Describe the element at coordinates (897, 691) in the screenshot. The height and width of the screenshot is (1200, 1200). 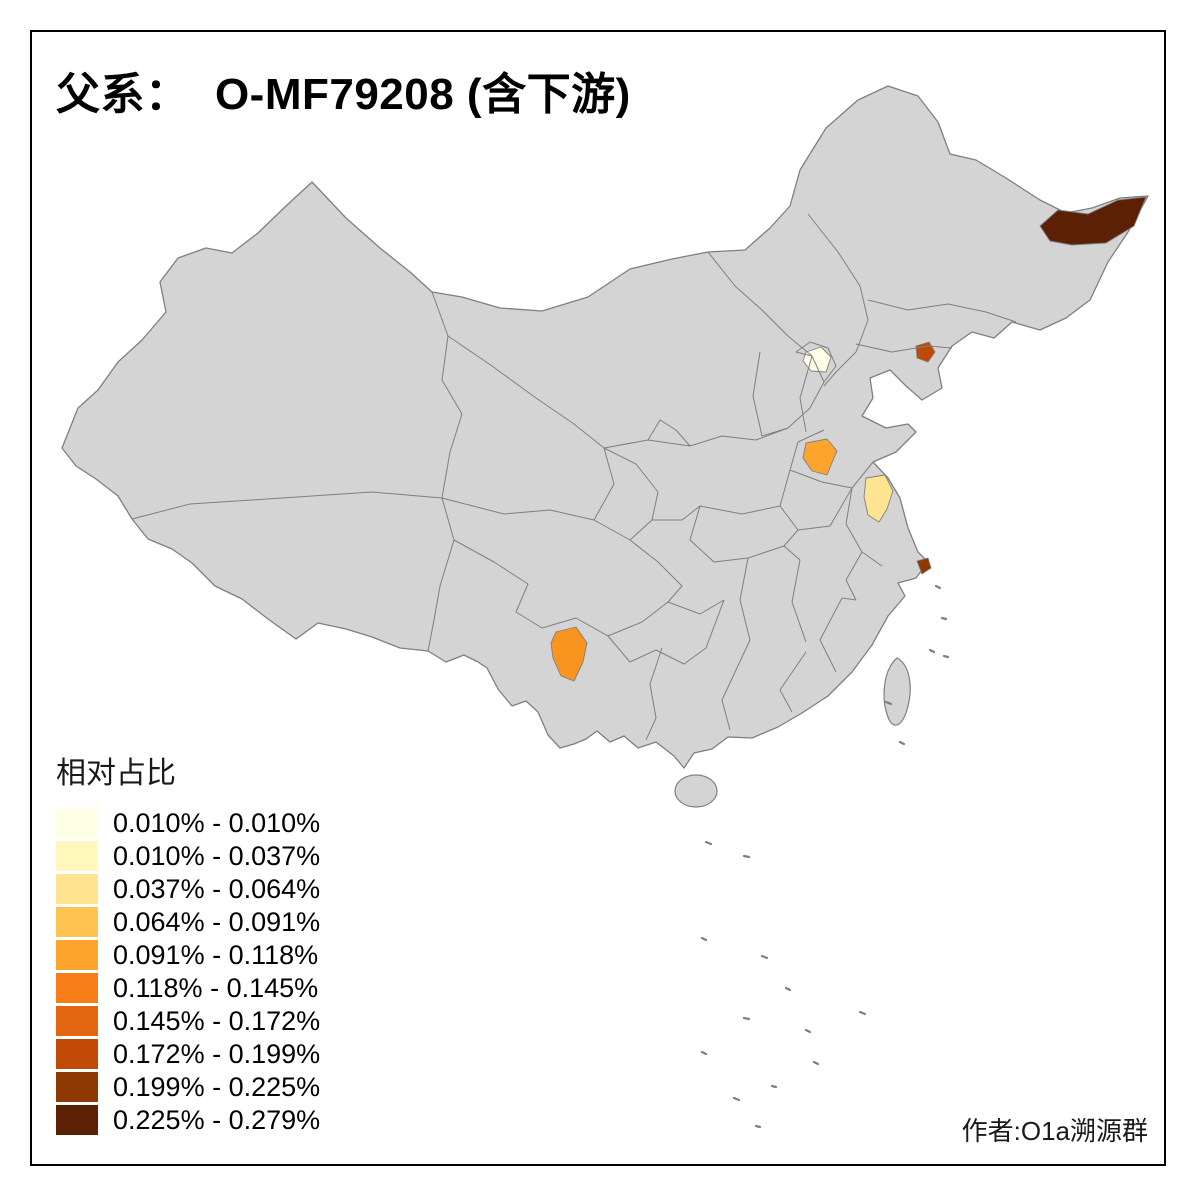
I see `taiwan-island` at that location.